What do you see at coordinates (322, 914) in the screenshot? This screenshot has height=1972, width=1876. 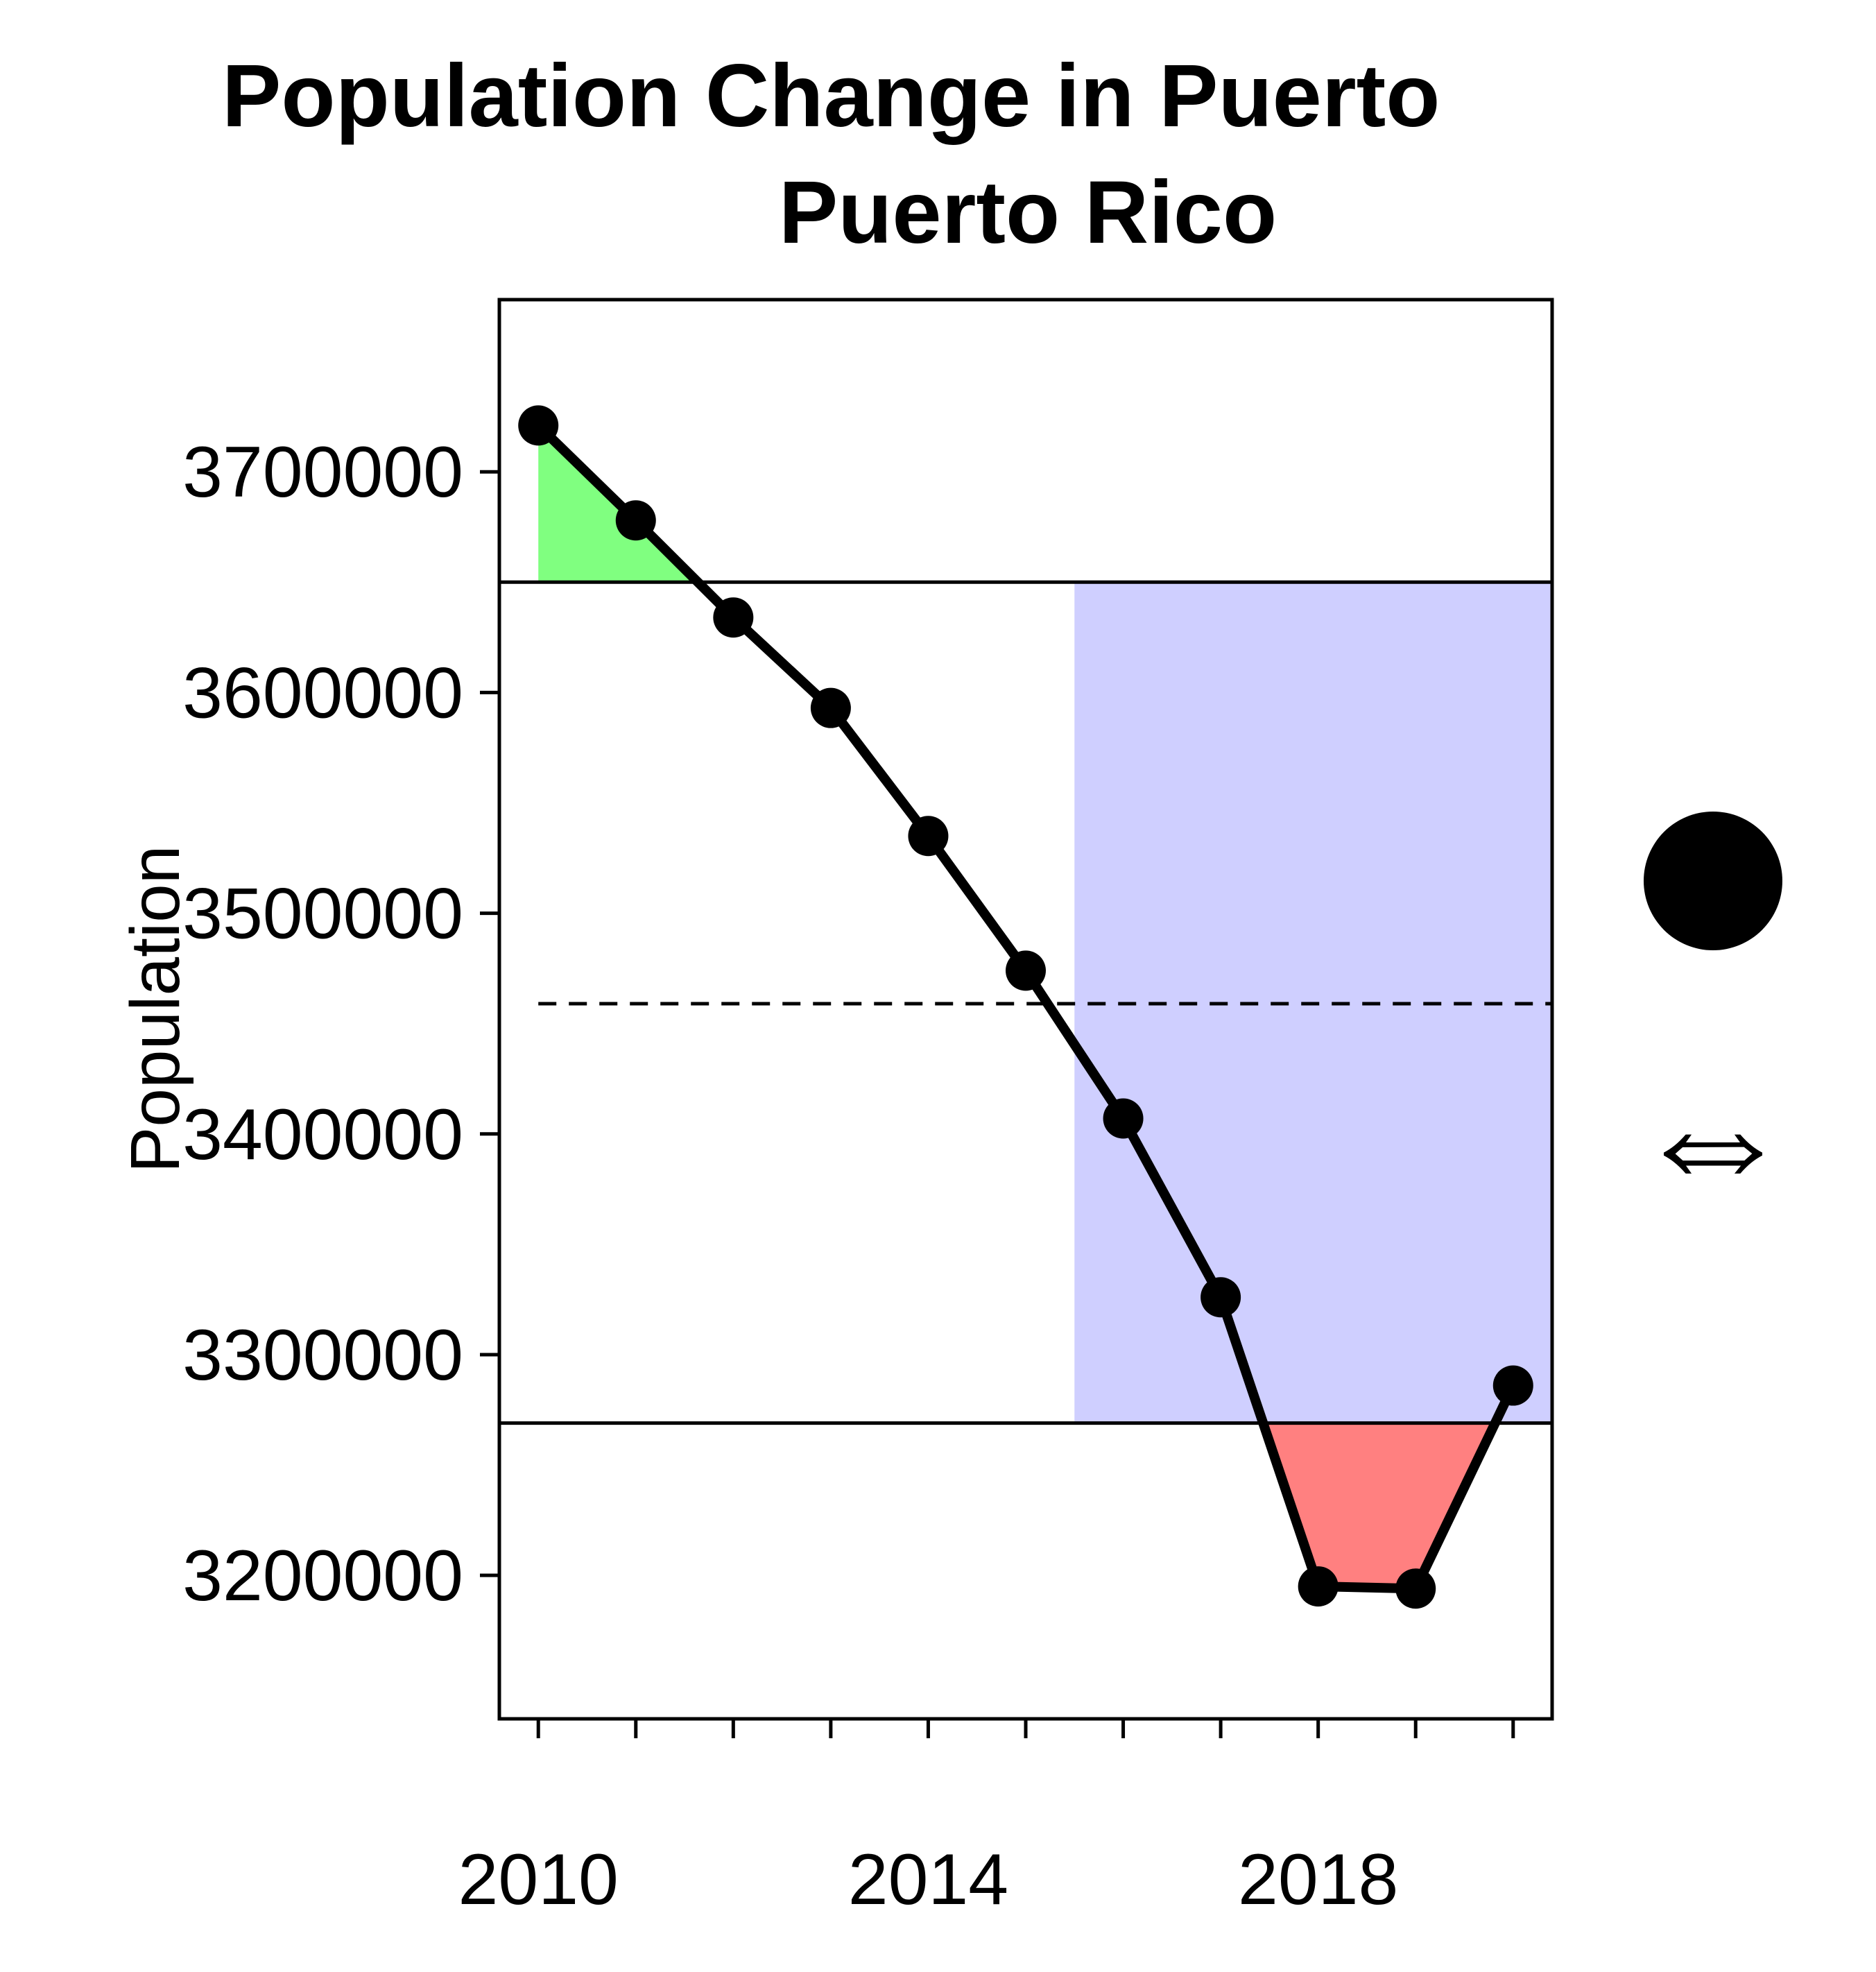 I see `y-tick-label-3500000: 3500000` at bounding box center [322, 914].